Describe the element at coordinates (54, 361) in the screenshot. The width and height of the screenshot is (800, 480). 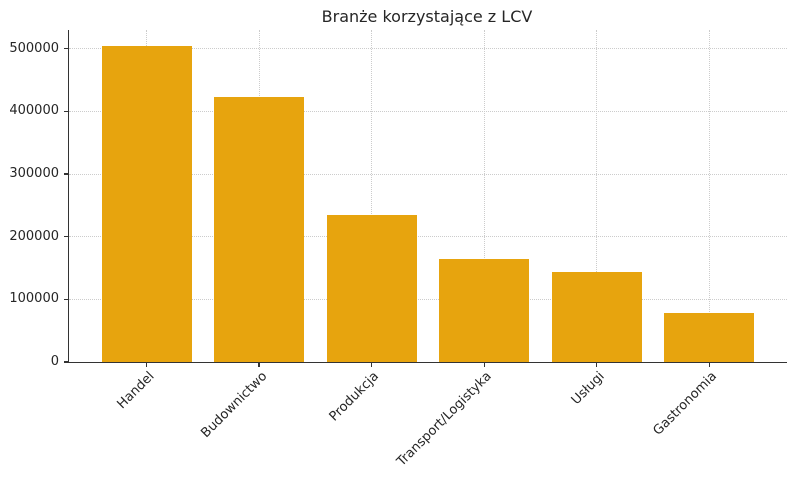
I see `y-tick-label: 0` at that location.